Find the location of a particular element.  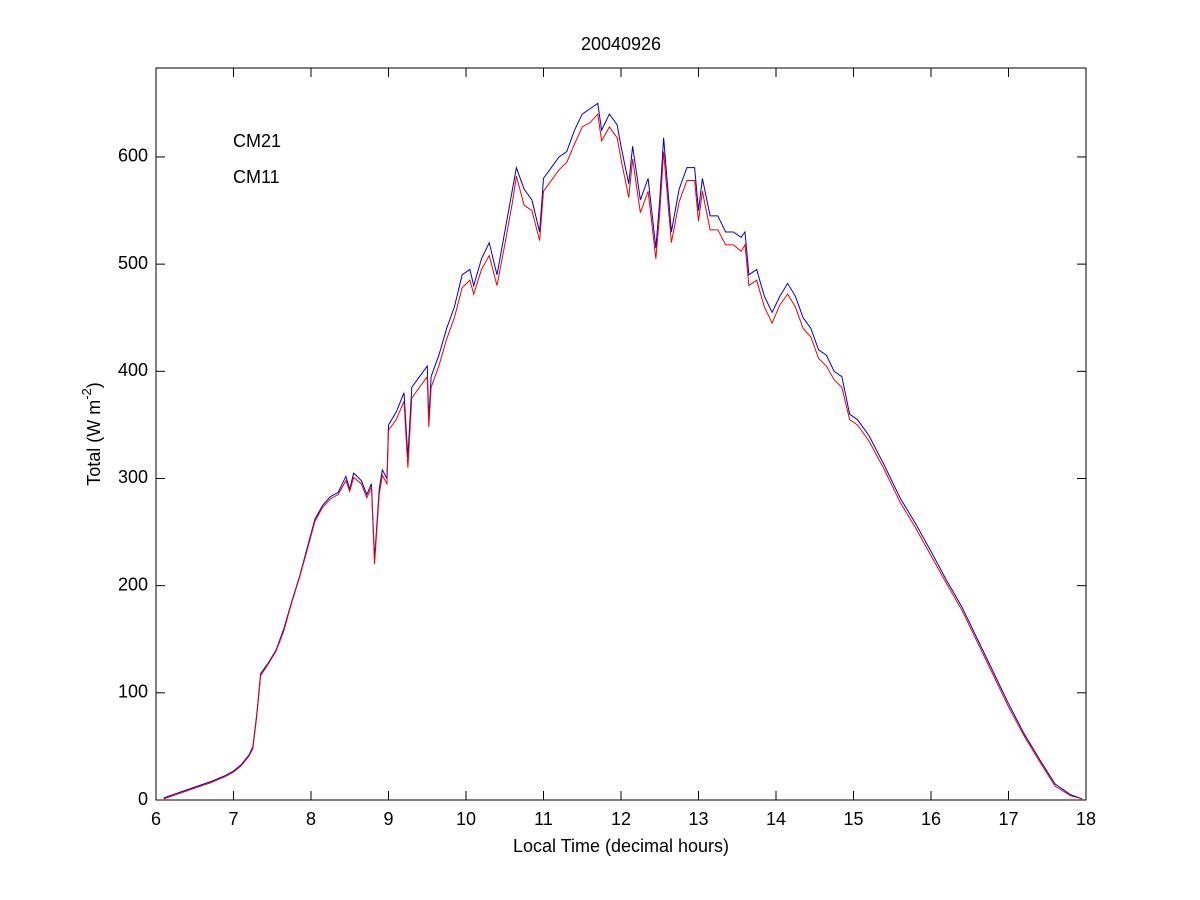

y-label-exponent: -2 is located at coordinates (86, 394).